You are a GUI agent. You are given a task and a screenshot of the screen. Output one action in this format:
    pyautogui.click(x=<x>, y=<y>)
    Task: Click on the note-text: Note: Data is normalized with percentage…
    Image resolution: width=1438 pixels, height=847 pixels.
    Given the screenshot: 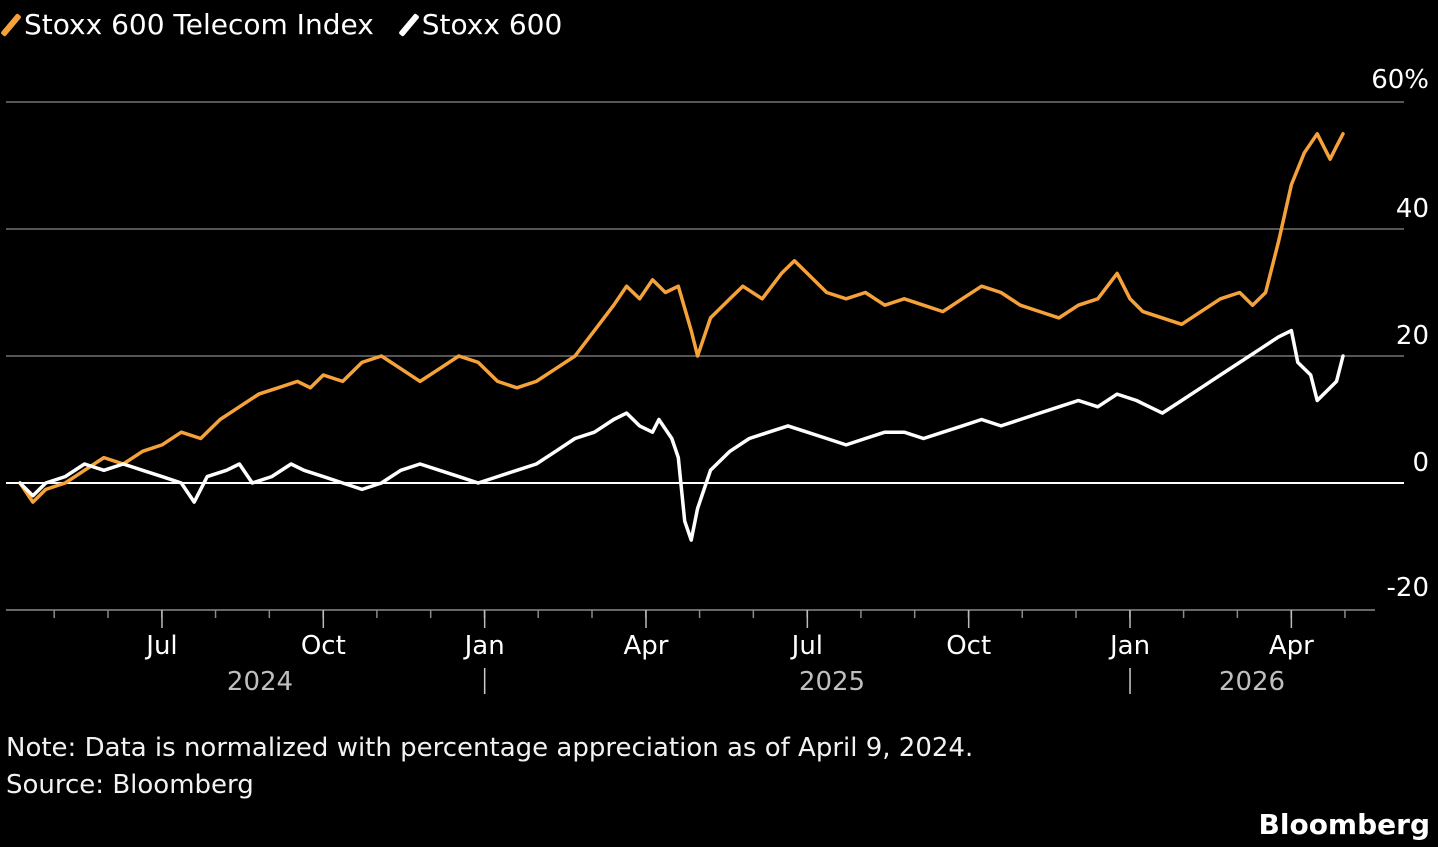 What is the action you would take?
    pyautogui.click(x=490, y=748)
    